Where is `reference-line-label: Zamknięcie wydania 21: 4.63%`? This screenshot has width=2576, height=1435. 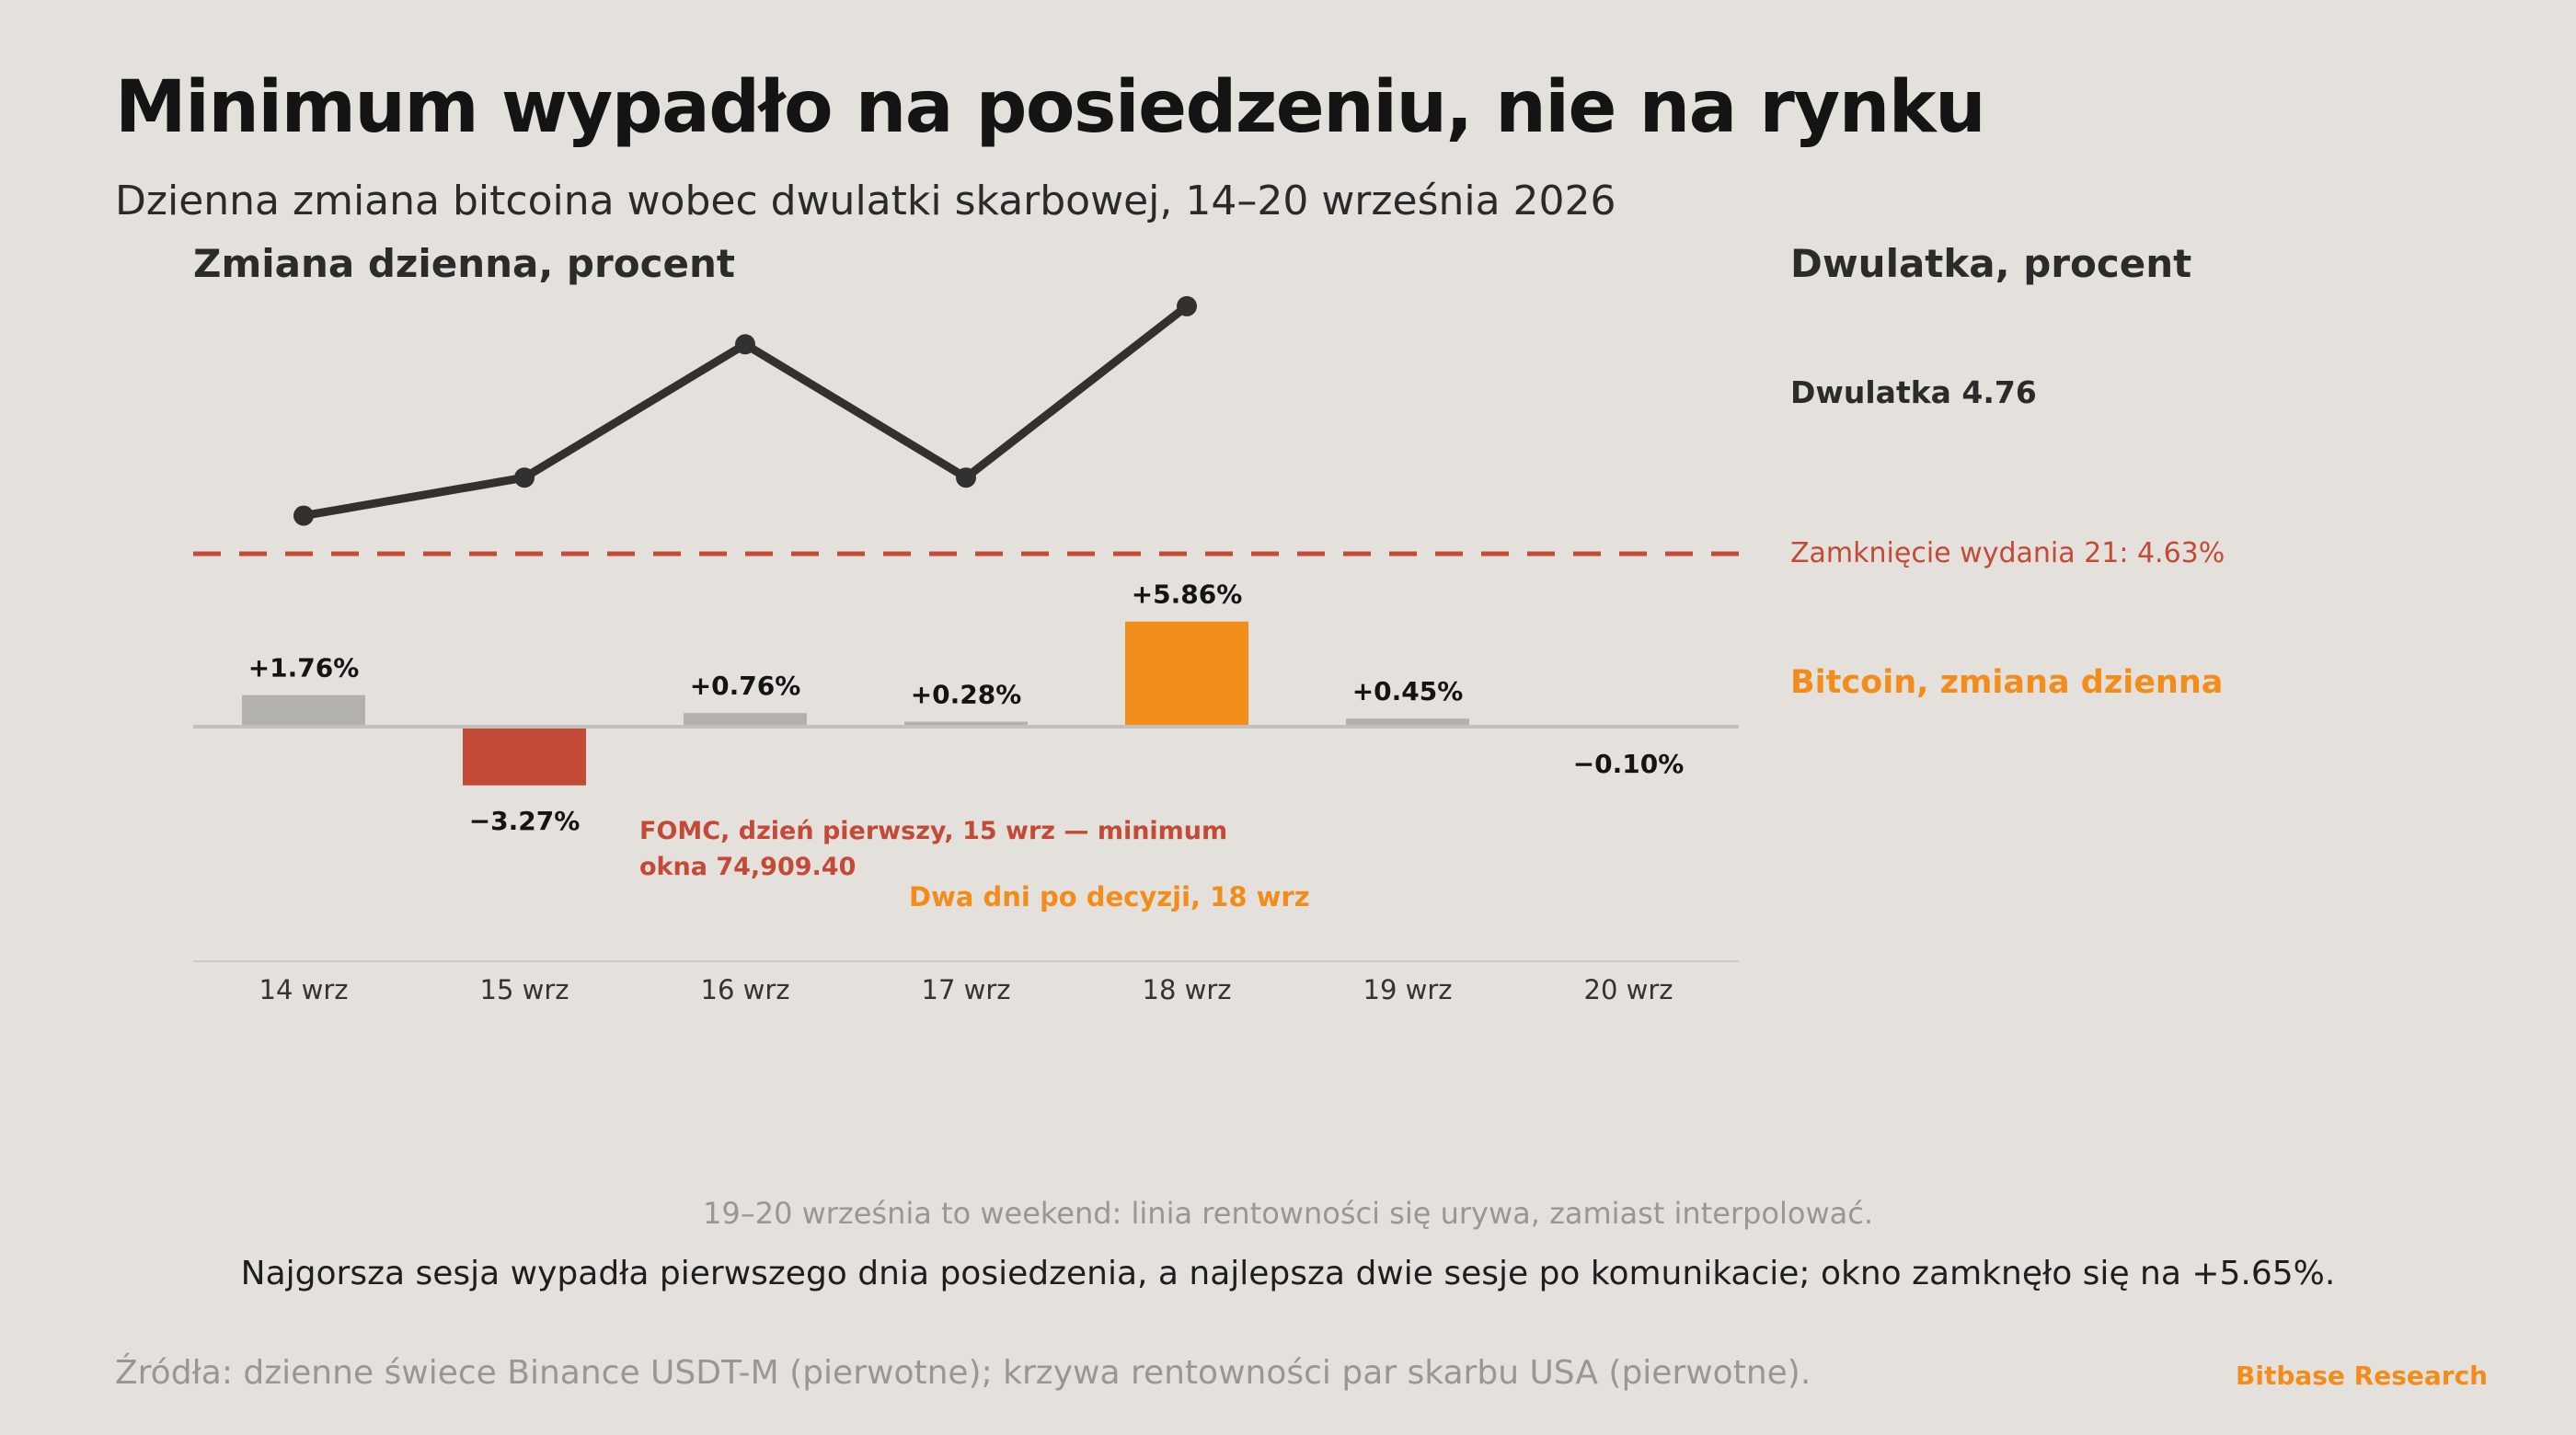
reference-line-label: Zamknięcie wydania 21: 4.63% is located at coordinates (2007, 553).